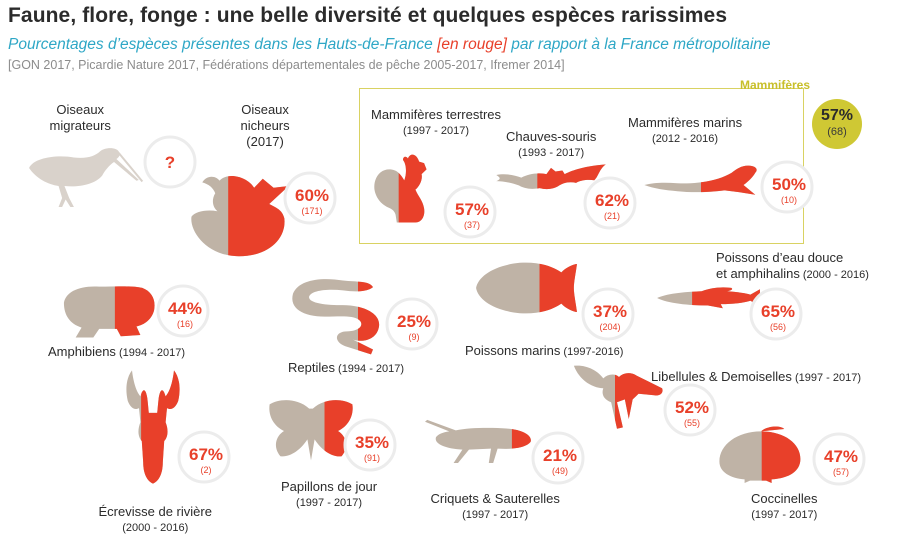 The width and height of the screenshot is (899, 554). I want to click on toad-icon-red-share, so click(134, 311).